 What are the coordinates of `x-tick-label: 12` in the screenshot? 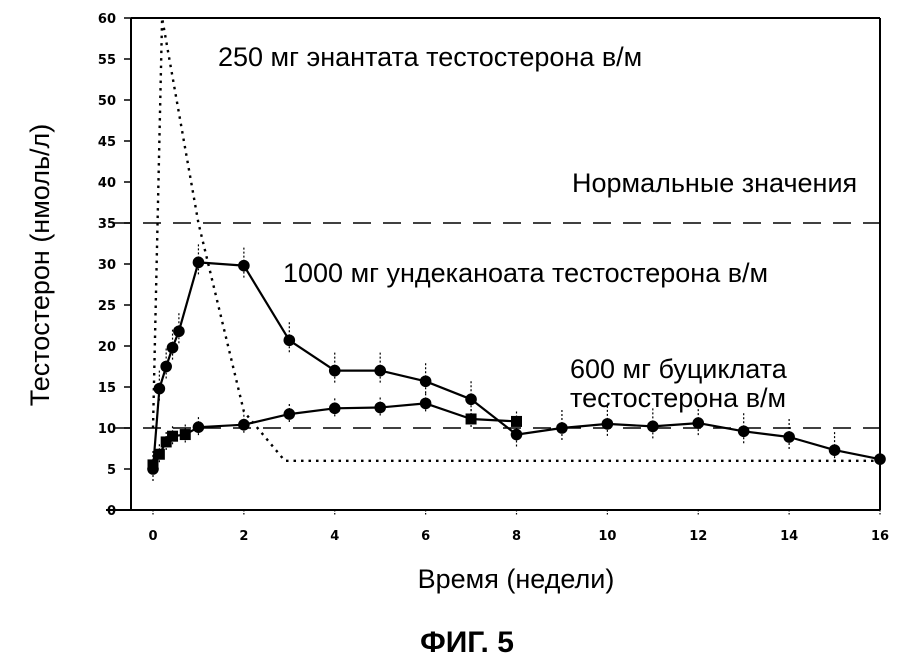 It's located at (698, 536).